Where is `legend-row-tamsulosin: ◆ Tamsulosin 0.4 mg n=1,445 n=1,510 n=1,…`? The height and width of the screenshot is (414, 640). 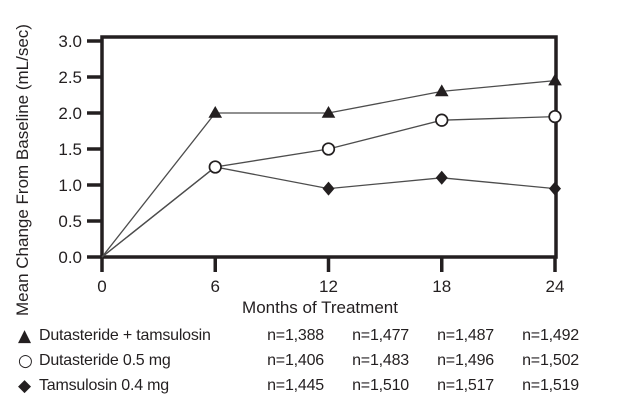 legend-row-tamsulosin: ◆ Tamsulosin 0.4 mg n=1,445 n=1,510 n=1,… is located at coordinates (298, 386).